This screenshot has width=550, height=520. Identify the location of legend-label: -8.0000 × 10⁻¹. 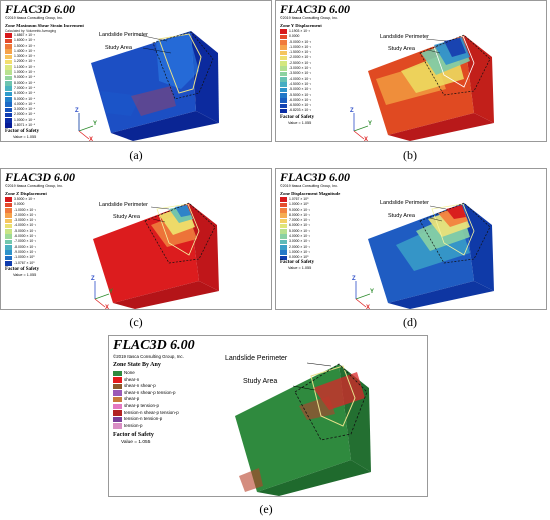
(25, 246).